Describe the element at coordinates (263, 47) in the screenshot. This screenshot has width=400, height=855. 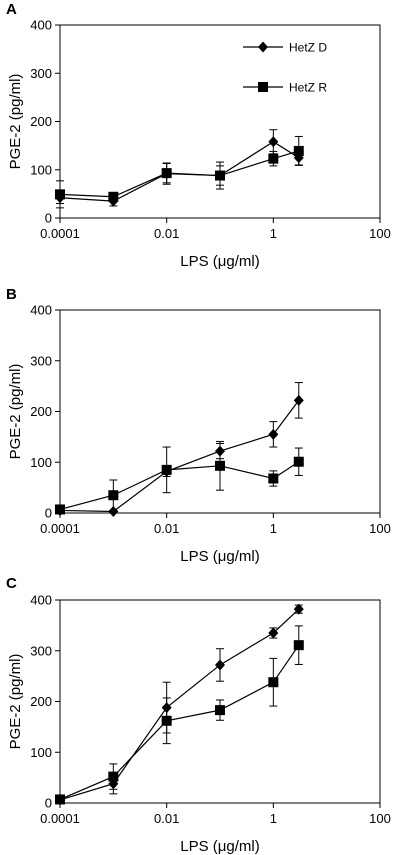
I see `legend-marker-diamond` at that location.